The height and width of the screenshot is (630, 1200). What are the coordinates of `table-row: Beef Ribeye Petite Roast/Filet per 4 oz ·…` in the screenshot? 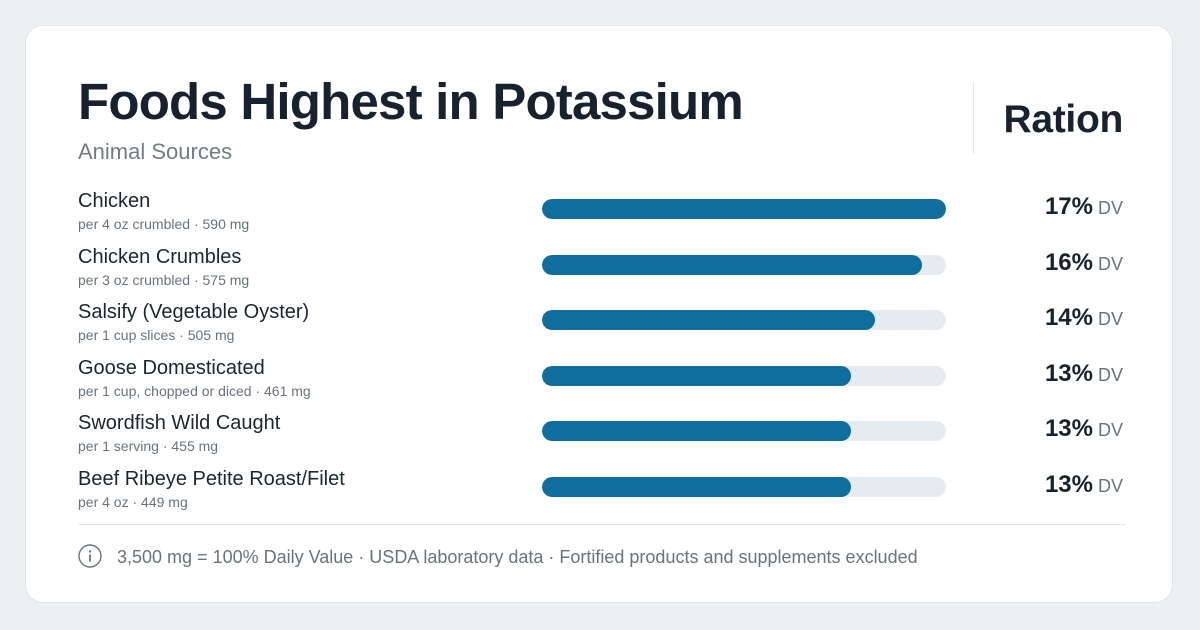 It's located at (599, 493).